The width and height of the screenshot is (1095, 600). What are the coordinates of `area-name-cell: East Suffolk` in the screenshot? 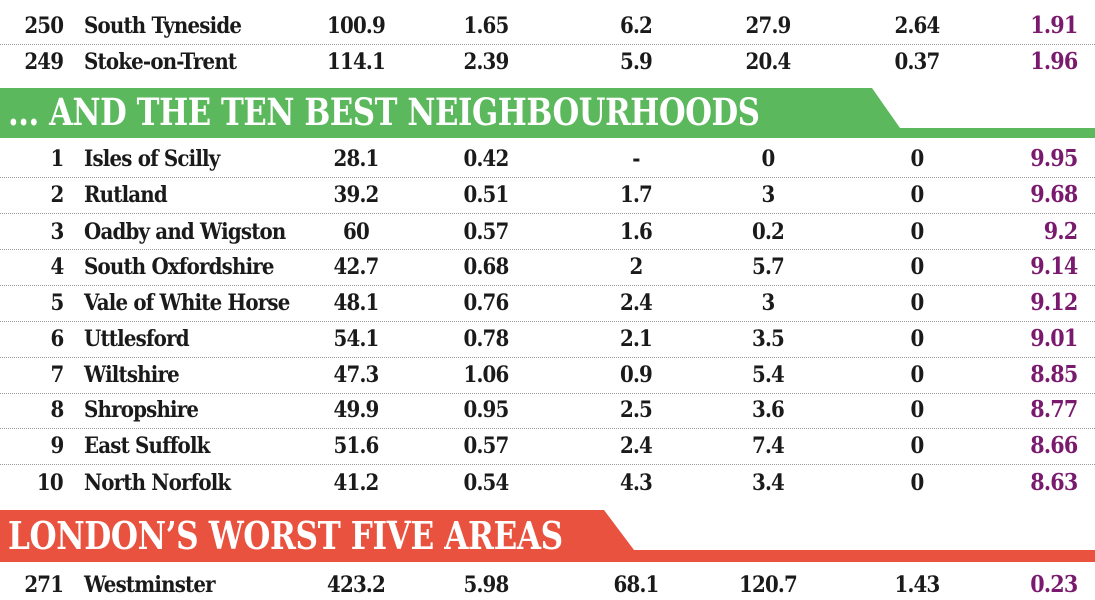 It's located at (147, 446).